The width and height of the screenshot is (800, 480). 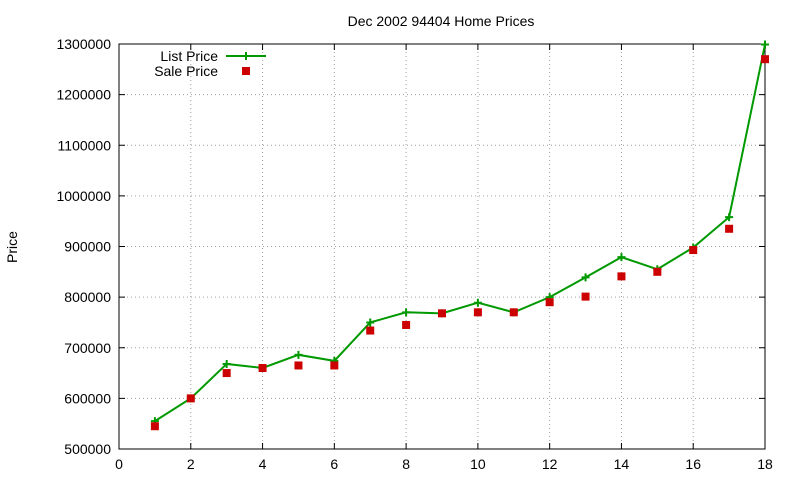 What do you see at coordinates (693, 464) in the screenshot?
I see `x-tick-label: 16` at bounding box center [693, 464].